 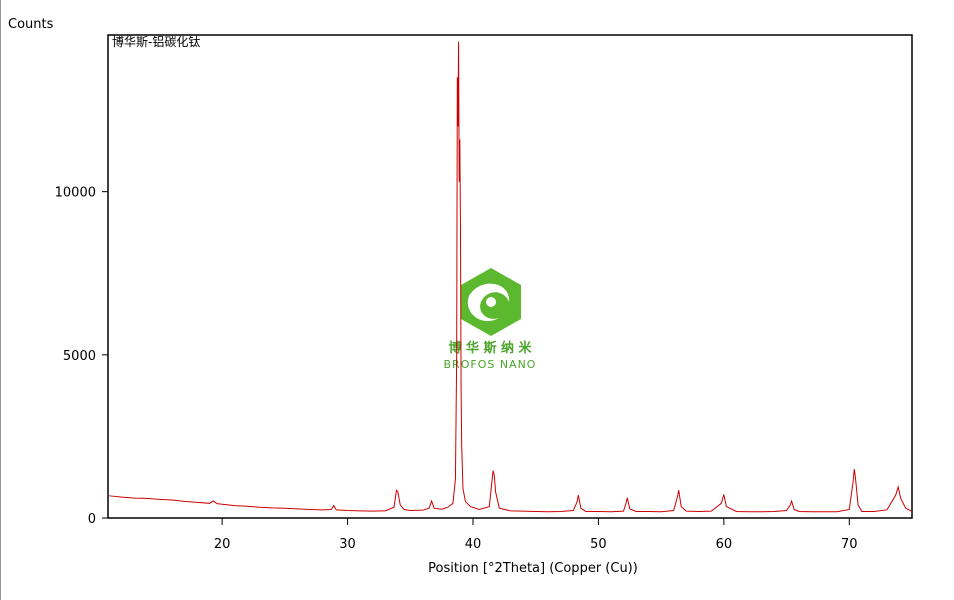 What do you see at coordinates (490, 364) in the screenshot?
I see `watermark-en: BROFOS NANO` at bounding box center [490, 364].